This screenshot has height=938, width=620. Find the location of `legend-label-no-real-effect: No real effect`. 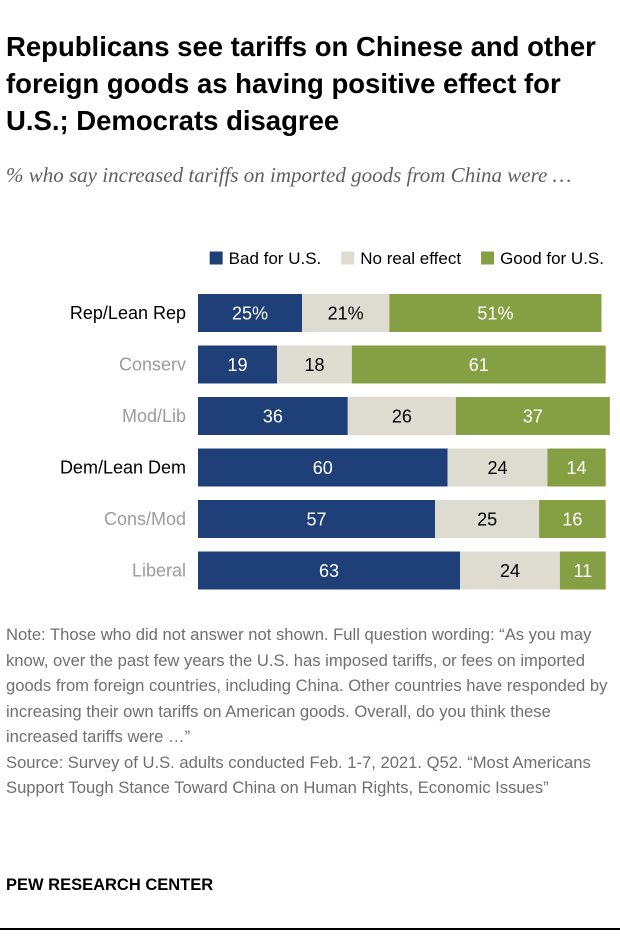

legend-label-no-real-effect: No real effect is located at coordinates (410, 258).